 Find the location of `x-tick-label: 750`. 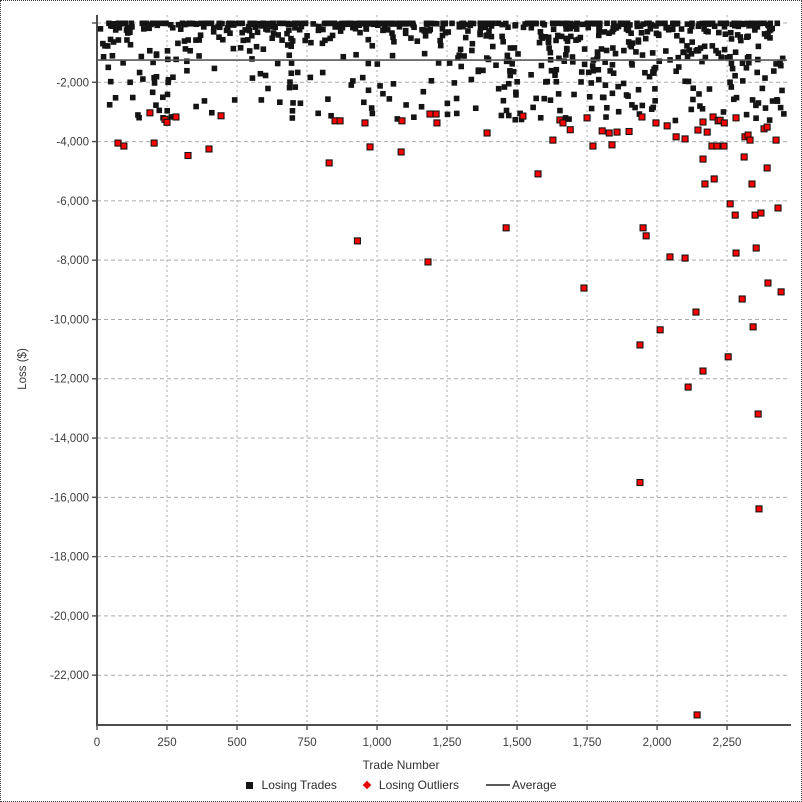

x-tick-label: 750 is located at coordinates (306, 743).